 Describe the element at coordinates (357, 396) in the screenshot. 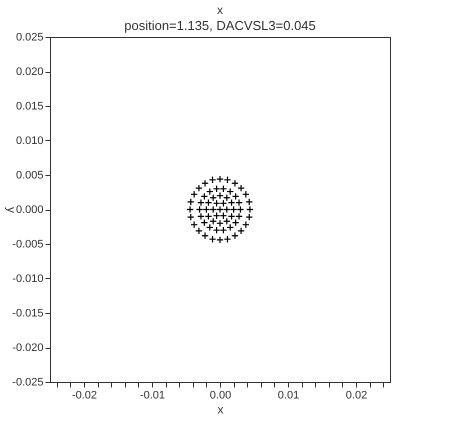

I see `x-tick-label: 0.02` at that location.